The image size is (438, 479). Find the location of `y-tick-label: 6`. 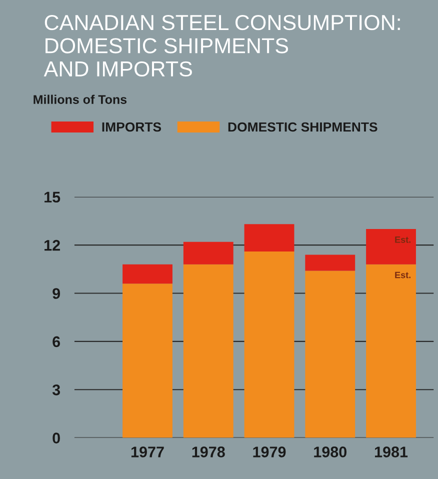

y-tick-label: 6 is located at coordinates (56, 342).